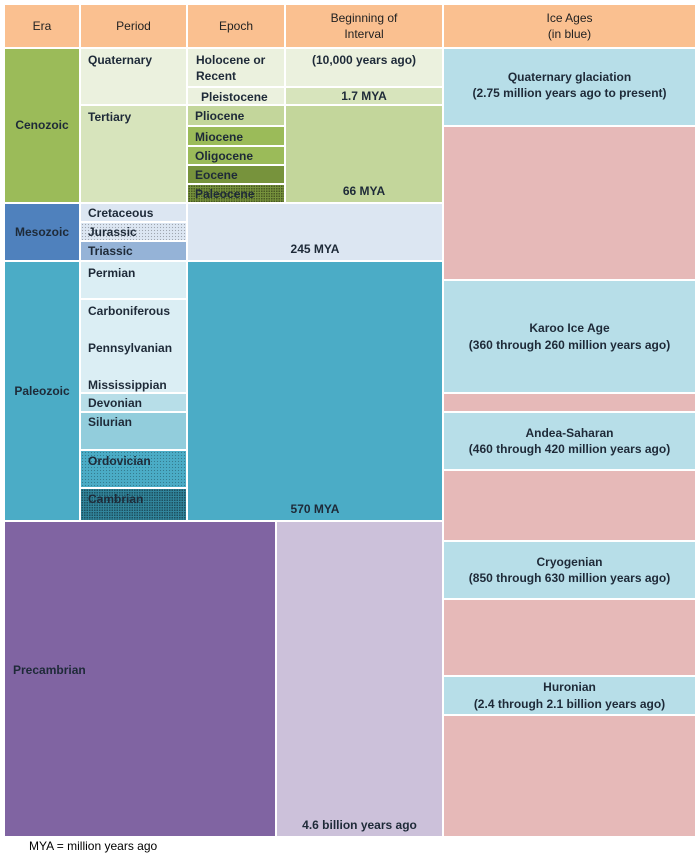 The width and height of the screenshot is (700, 858). I want to click on period-cambrian: Cambrian, so click(133, 504).